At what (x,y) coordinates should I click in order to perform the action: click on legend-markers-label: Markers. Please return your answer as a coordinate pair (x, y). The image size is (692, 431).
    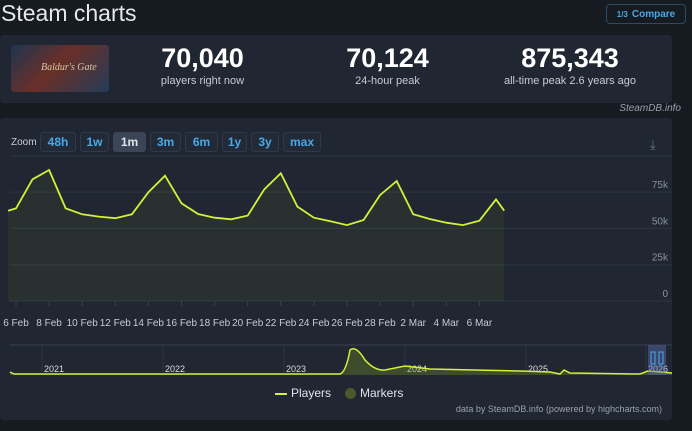
    Looking at the image, I should click on (382, 393).